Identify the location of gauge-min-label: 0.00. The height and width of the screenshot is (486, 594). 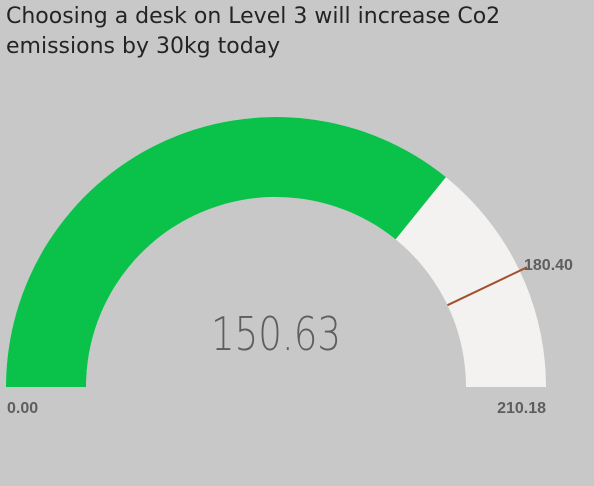
(22, 408).